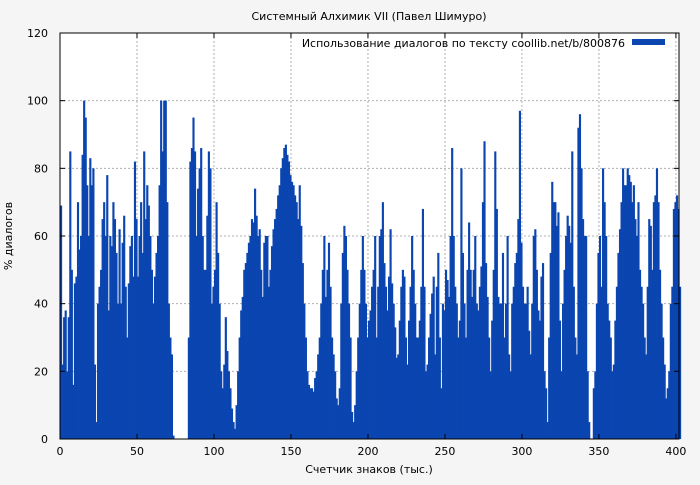 This screenshot has height=485, width=700. I want to click on y-tick-label: 0, so click(44, 439).